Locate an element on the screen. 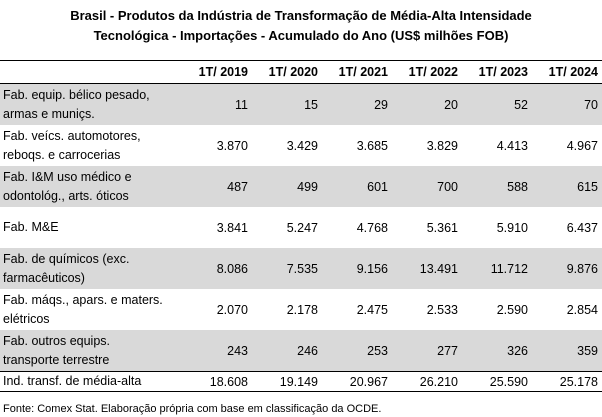 This screenshot has width=602, height=417. header-cell-2019: 1T/ 2019 is located at coordinates (217, 72).